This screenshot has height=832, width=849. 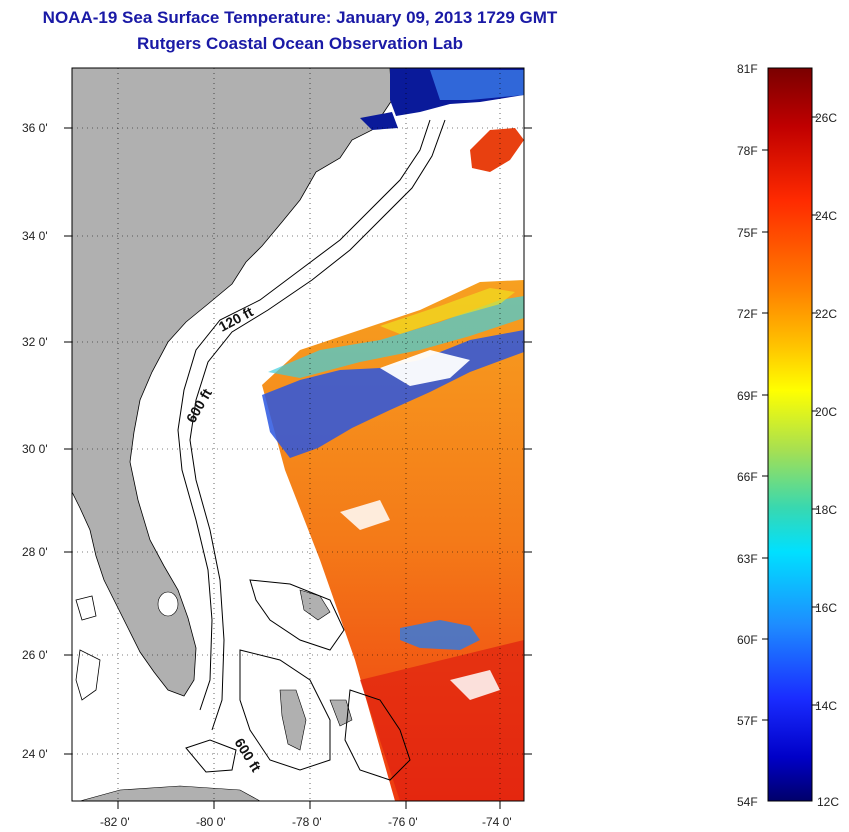 I want to click on cb-f-label: 72F, so click(x=747, y=314).